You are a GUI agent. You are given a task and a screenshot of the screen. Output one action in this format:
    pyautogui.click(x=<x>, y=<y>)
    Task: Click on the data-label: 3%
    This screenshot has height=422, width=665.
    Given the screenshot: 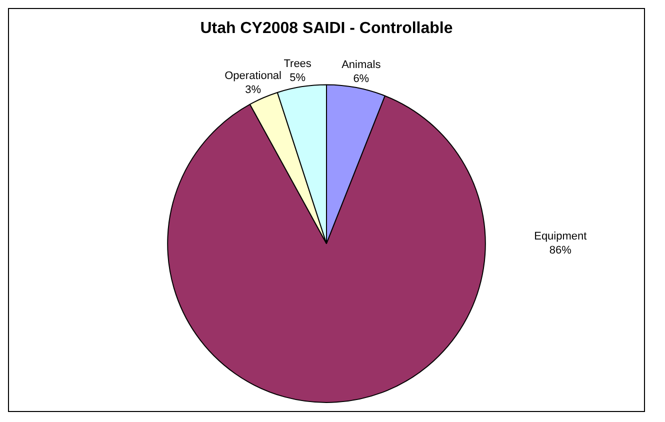 What is the action you would take?
    pyautogui.click(x=253, y=90)
    